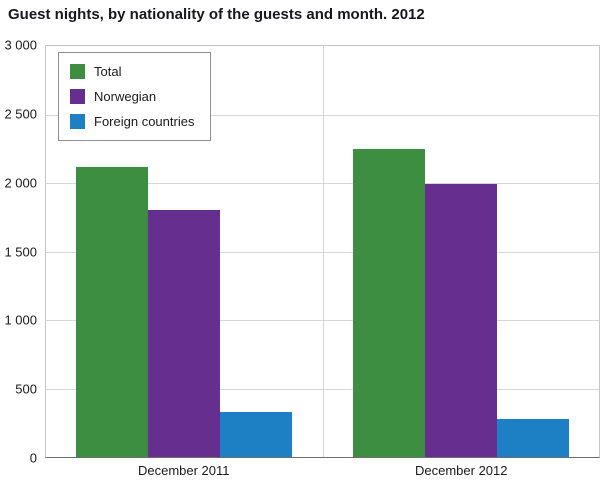  I want to click on x-axis-label-december-2011: December 2011, so click(183, 470).